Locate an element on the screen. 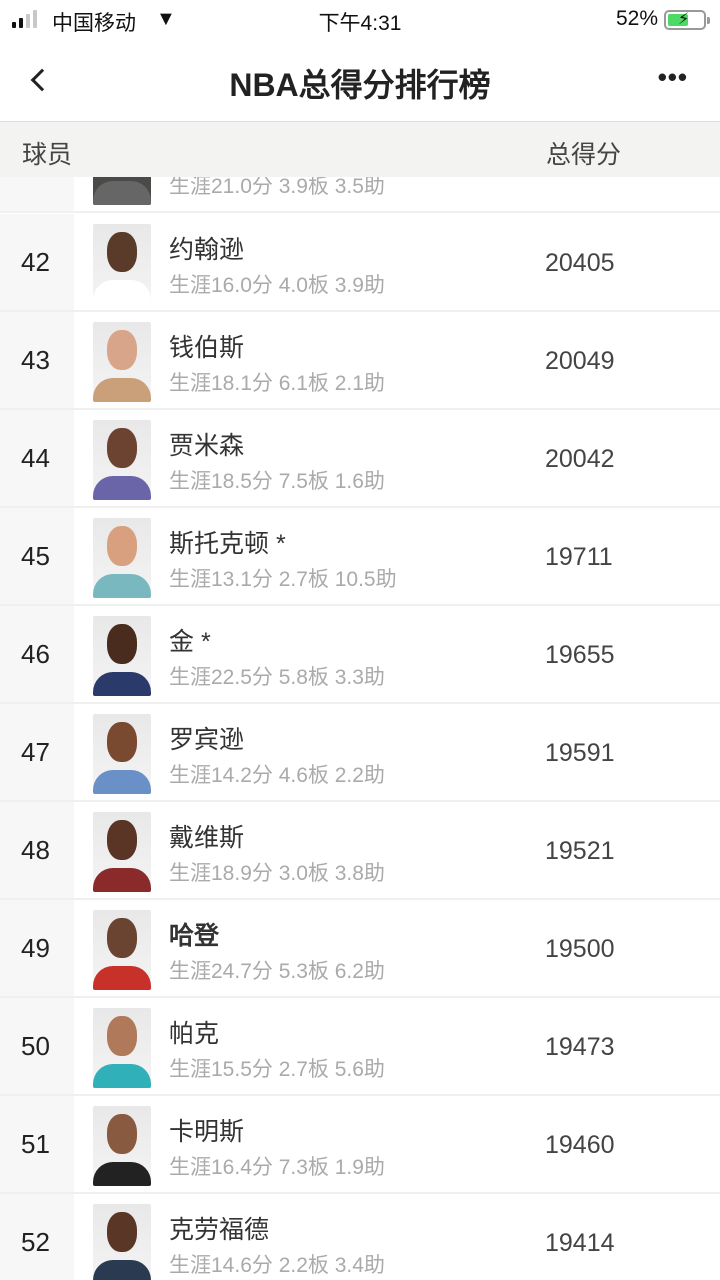  player-stats: 生涯13.1分 2.7板 10.5助 is located at coordinates (283, 579).